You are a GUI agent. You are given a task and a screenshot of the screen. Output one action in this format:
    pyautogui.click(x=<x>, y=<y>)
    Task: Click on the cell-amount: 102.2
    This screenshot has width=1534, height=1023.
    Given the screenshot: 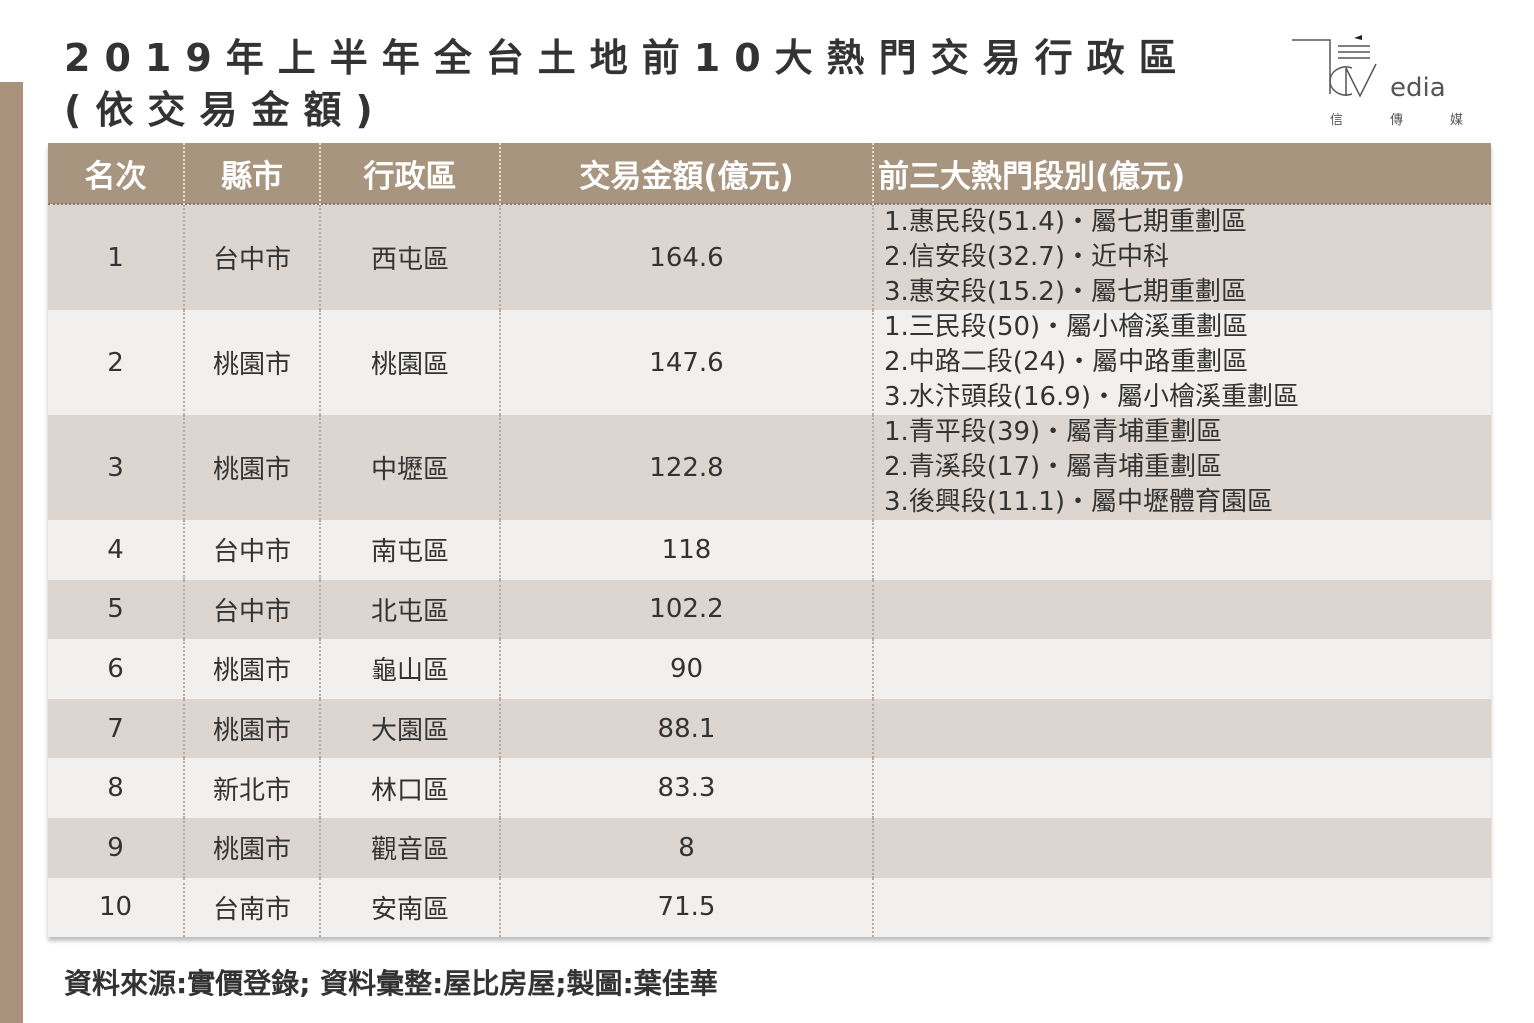 What is the action you would take?
    pyautogui.click(x=687, y=609)
    